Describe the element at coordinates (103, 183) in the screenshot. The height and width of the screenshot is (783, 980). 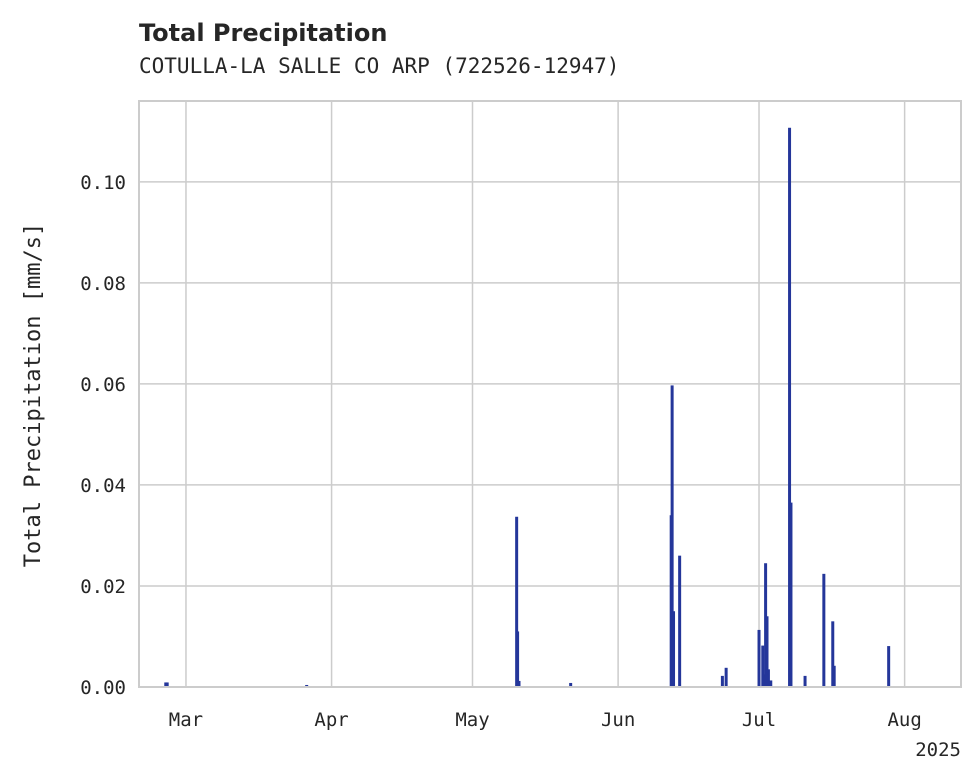
I see `y-tick-label: 0.10` at that location.